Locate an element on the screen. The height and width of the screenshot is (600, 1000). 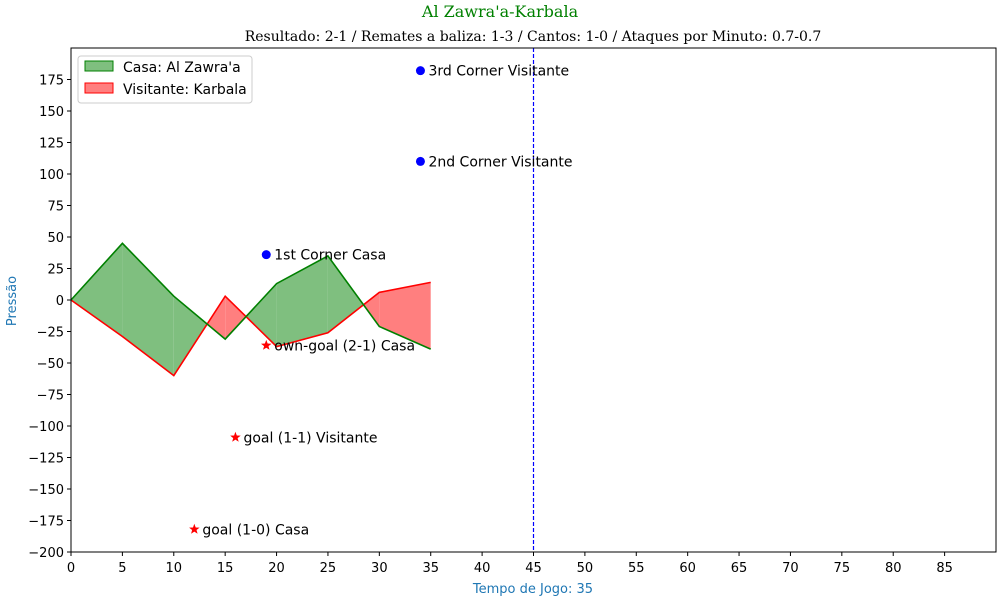
annotation-label: 2nd Corner Visitante is located at coordinates (500, 162).